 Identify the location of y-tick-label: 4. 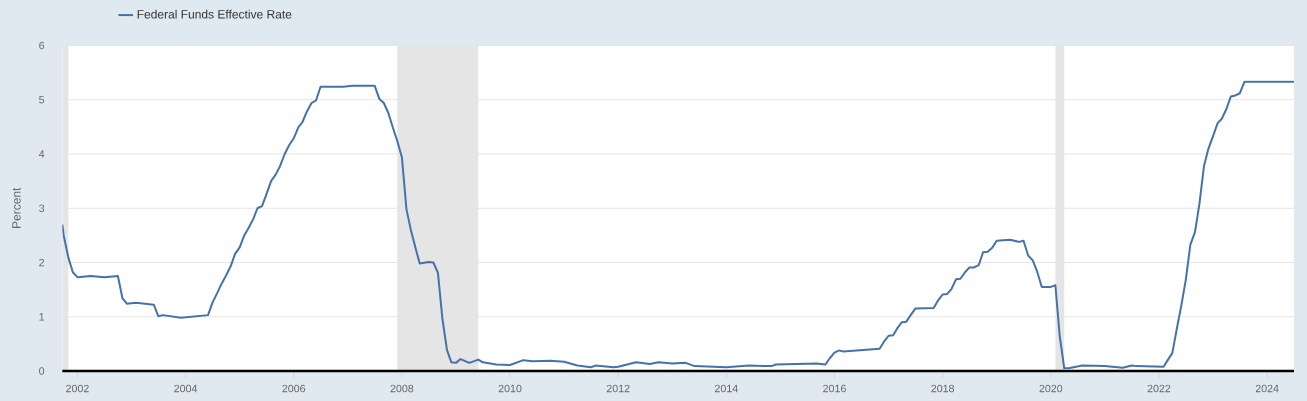
(41, 154).